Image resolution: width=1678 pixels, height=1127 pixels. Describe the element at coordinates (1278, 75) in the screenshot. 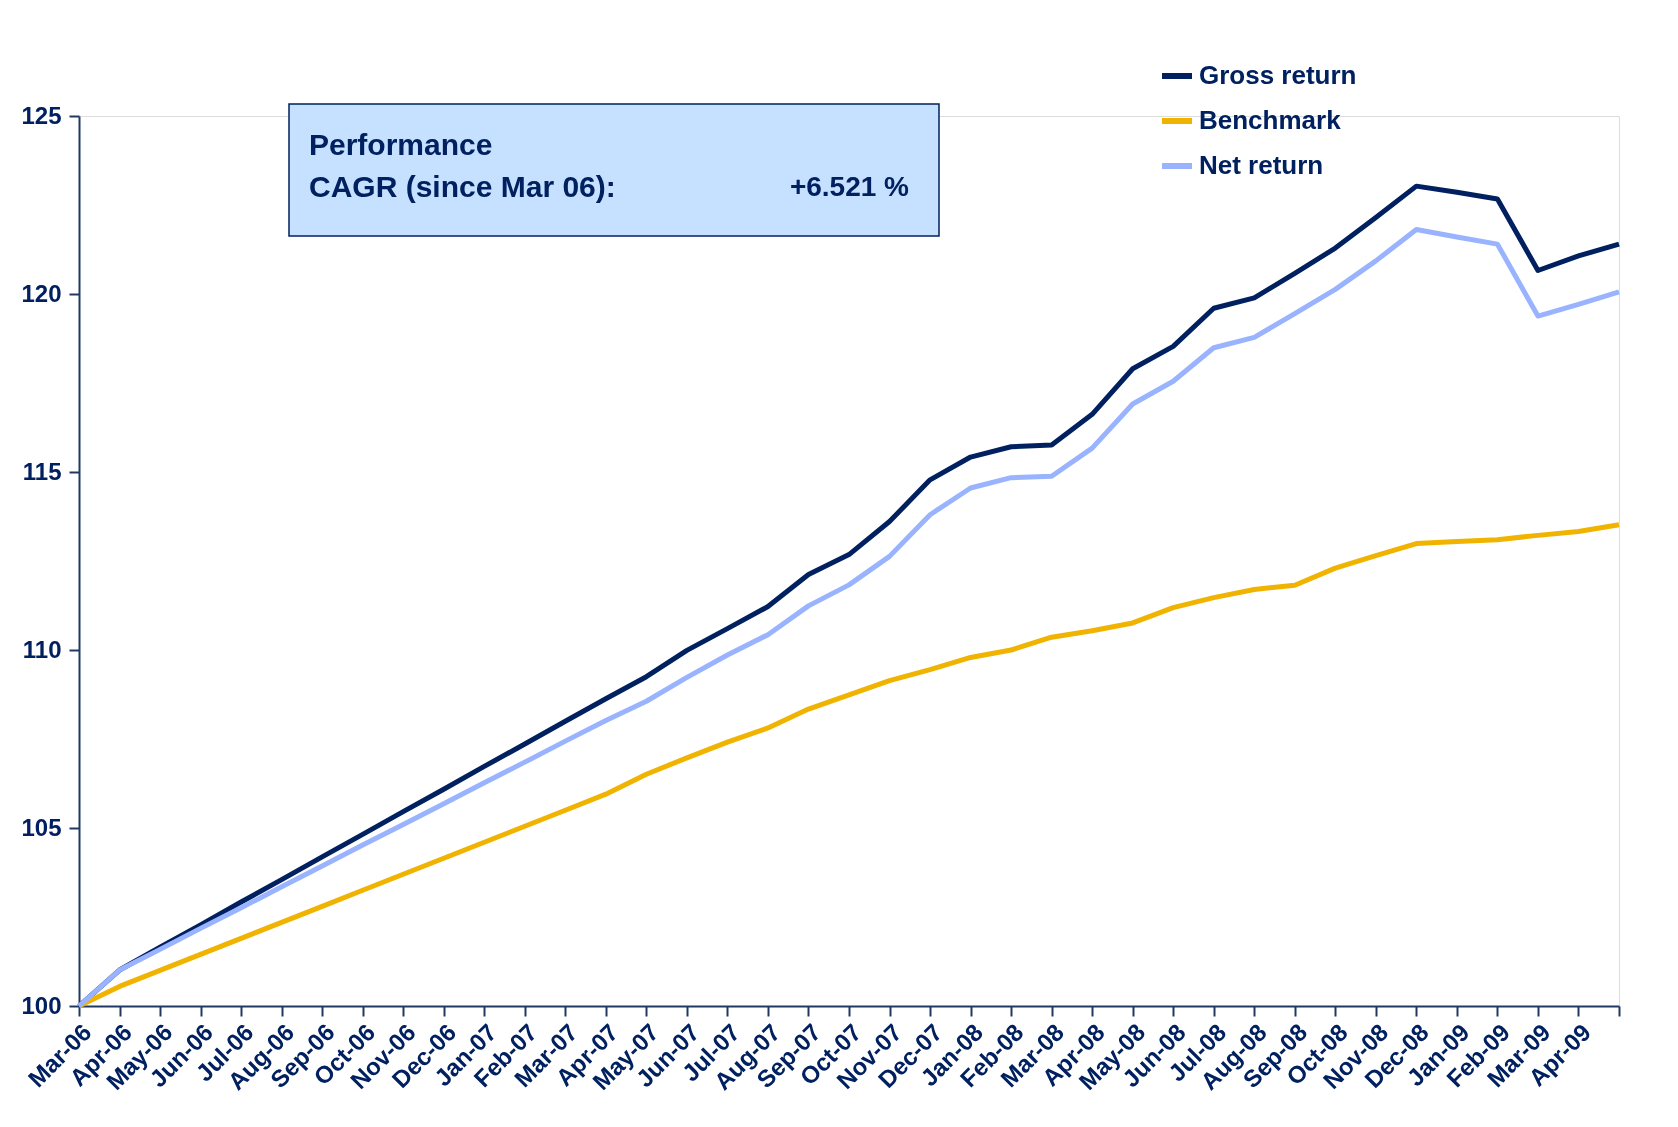

I see `legend-label: Gross return` at that location.